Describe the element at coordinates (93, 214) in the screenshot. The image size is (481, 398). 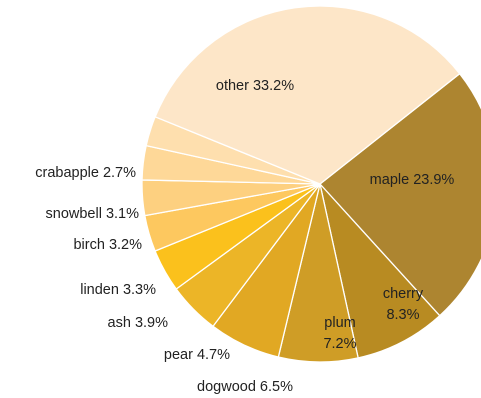
I see `label-snowbell: snowbell 3.1%` at that location.